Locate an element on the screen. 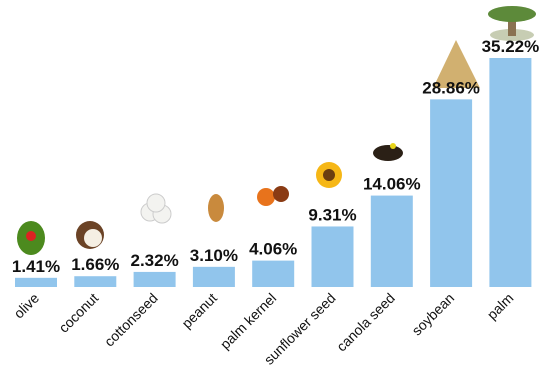 This screenshot has height=375, width=550. value-label: 35.22% is located at coordinates (511, 46).